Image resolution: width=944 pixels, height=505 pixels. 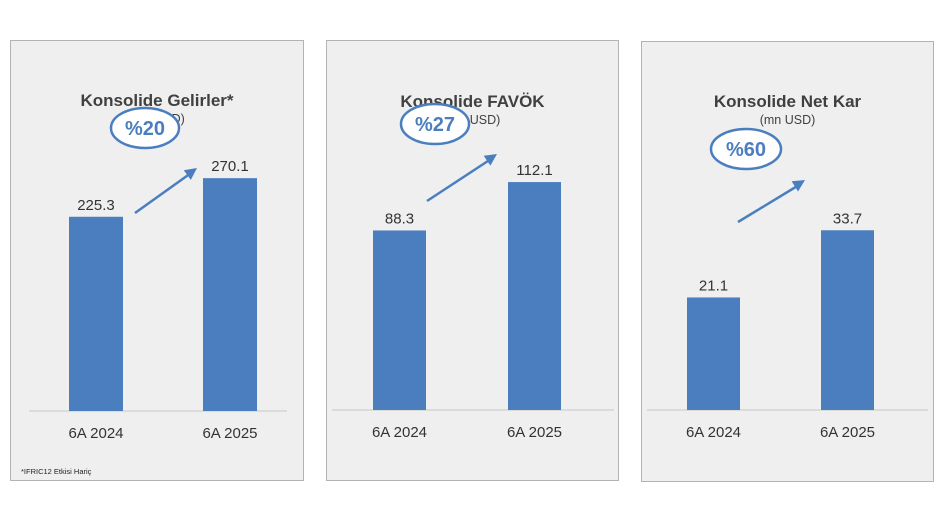 What do you see at coordinates (399, 218) in the screenshot?
I see `data-label: 88.3` at bounding box center [399, 218].